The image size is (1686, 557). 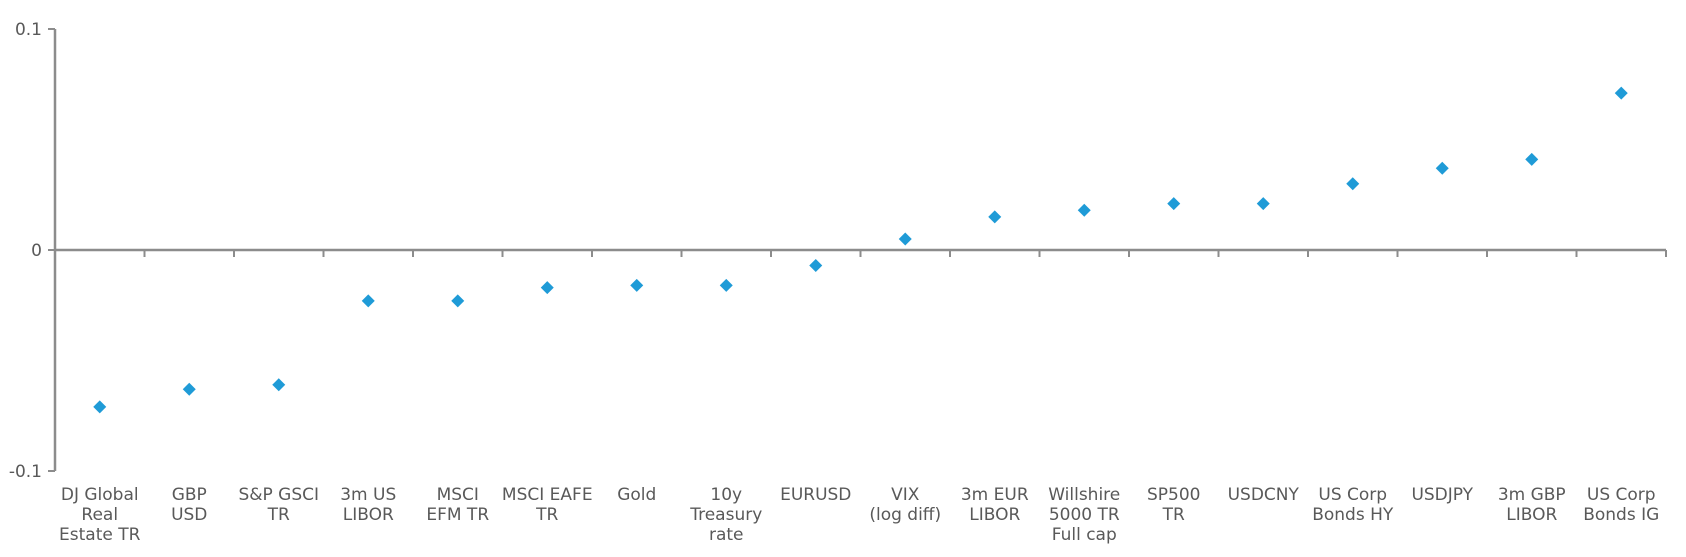 What do you see at coordinates (1353, 505) in the screenshot?
I see `x-category-label: US Corp Bonds HY` at bounding box center [1353, 505].